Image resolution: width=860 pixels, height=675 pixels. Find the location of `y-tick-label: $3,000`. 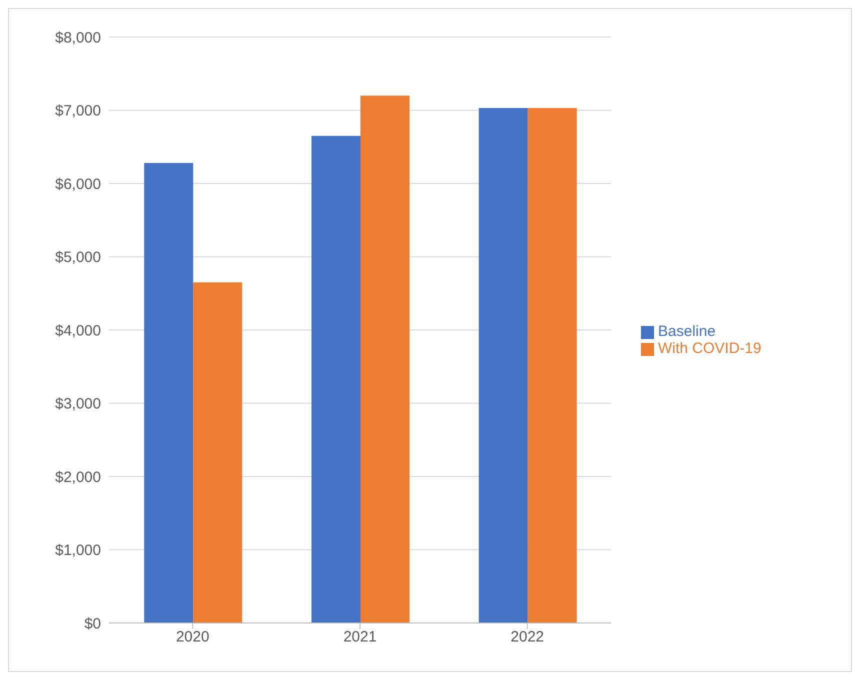

y-tick-label: $3,000 is located at coordinates (78, 404).